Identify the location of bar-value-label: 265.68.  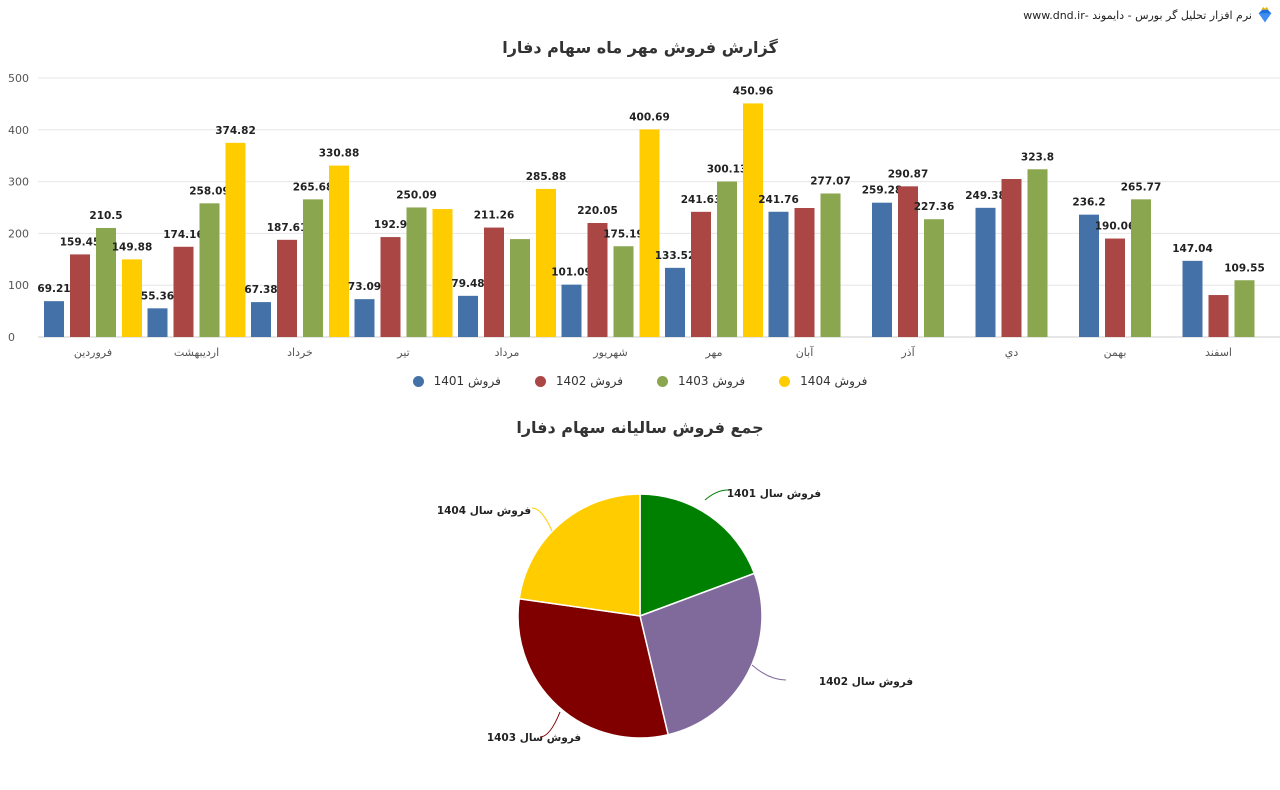
(313, 187).